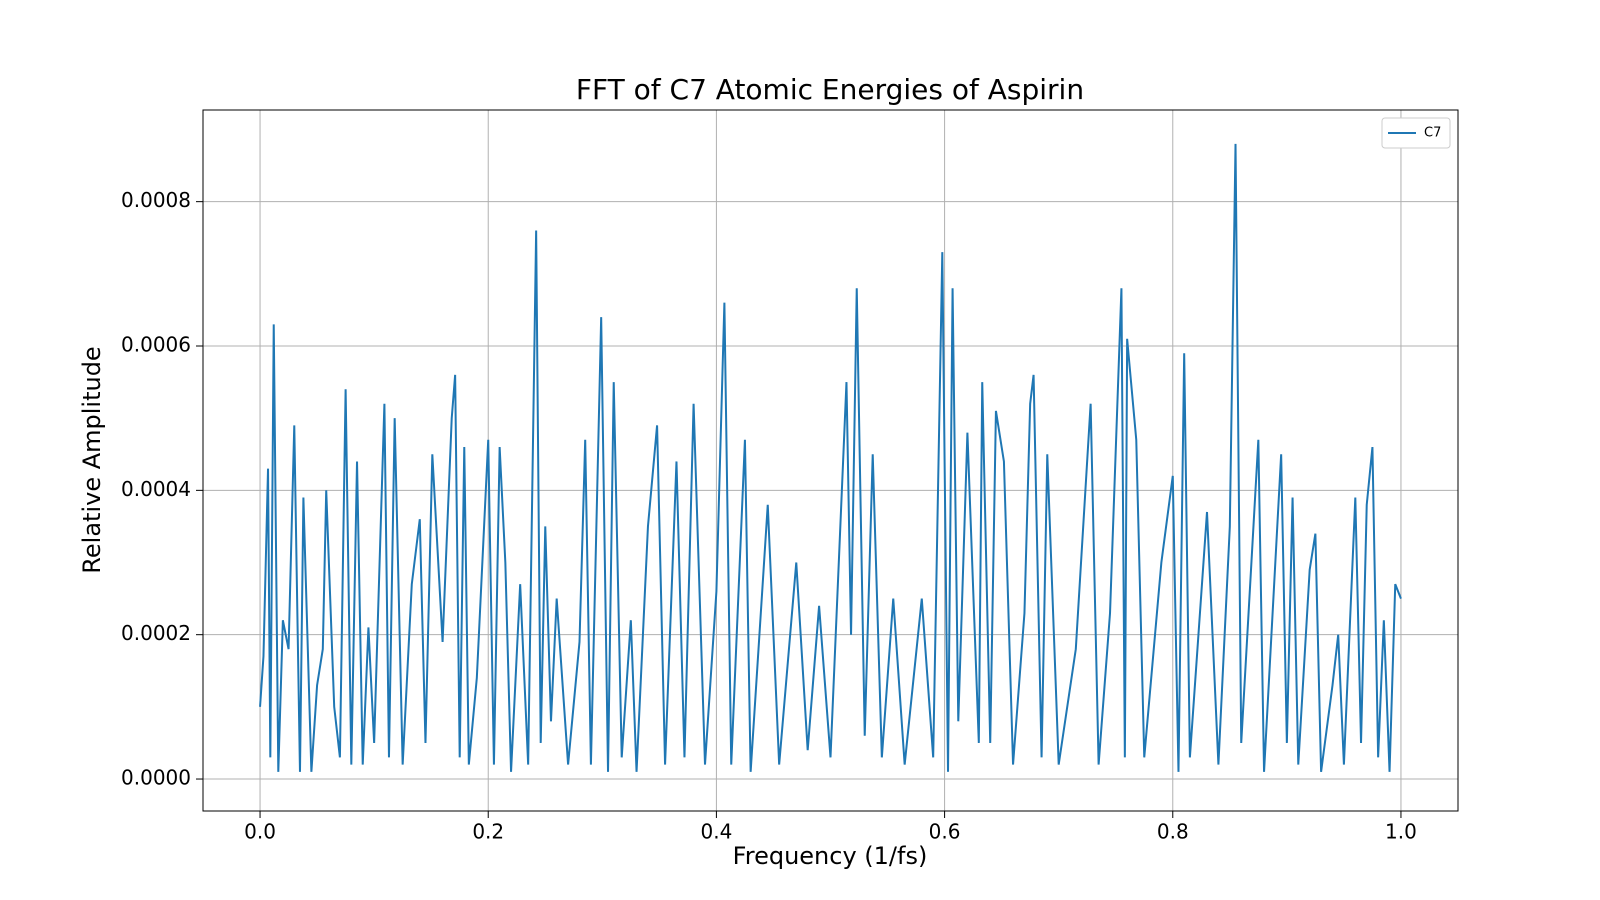  What do you see at coordinates (92, 459) in the screenshot?
I see `y-axis-label: Relative Amplitude` at bounding box center [92, 459].